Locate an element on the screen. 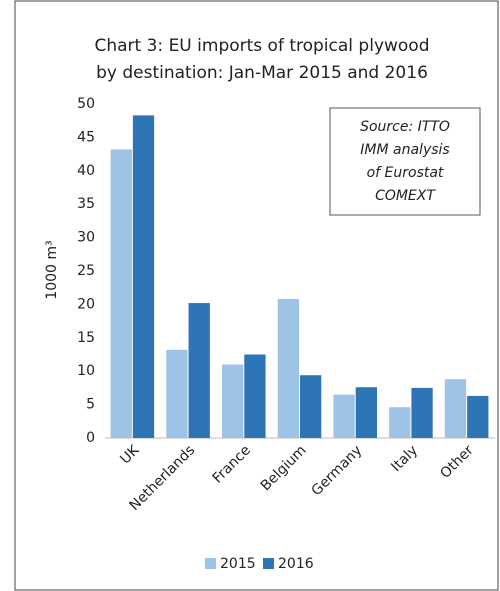 This screenshot has height=591, width=500. annotation: IMM analysis is located at coordinates (404, 150).